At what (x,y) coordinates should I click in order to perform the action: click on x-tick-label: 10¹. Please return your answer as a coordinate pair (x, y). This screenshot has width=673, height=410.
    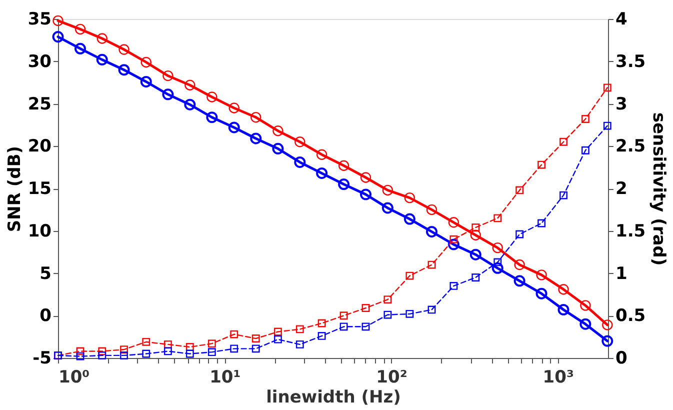
    Looking at the image, I should click on (225, 378).